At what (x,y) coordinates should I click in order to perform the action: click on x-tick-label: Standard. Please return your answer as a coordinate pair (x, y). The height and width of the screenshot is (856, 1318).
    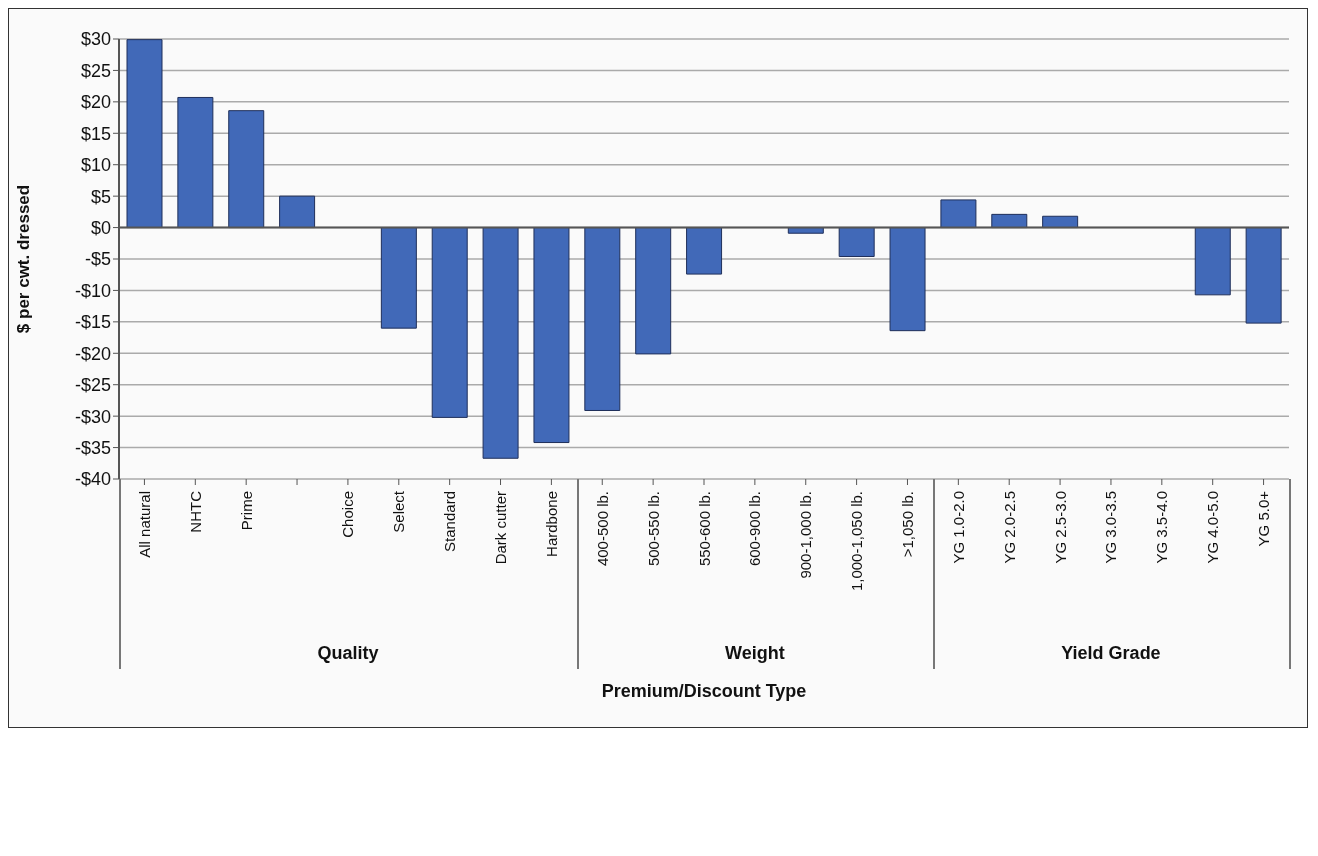
    Looking at the image, I should click on (450, 521).